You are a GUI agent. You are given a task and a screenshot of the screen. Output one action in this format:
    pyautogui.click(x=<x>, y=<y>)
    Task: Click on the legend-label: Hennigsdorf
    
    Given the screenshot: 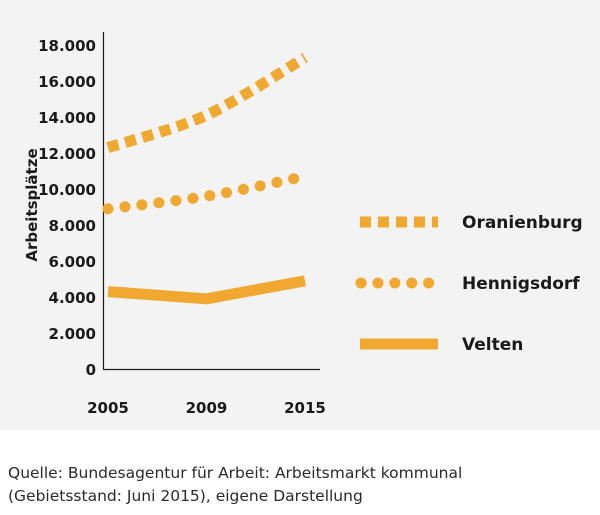 What is the action you would take?
    pyautogui.click(x=521, y=284)
    